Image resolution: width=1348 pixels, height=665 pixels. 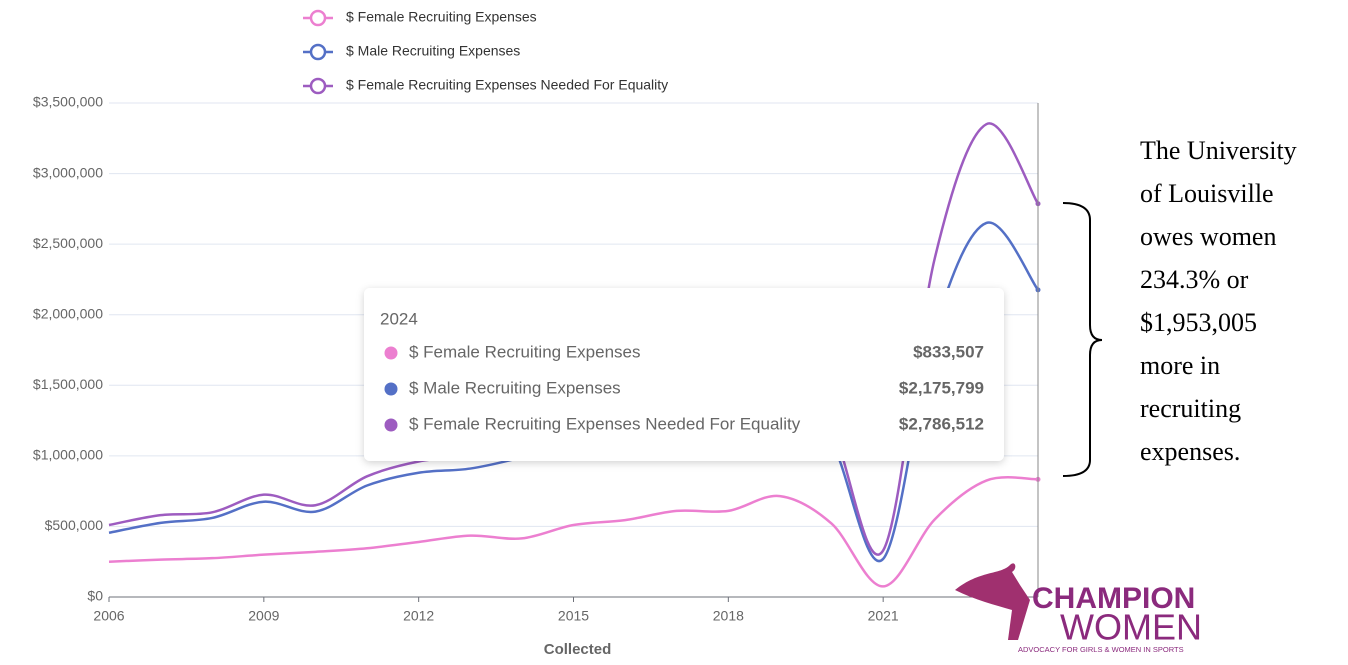 What do you see at coordinates (1190, 451) in the screenshot?
I see `annotation-line: expenses.` at bounding box center [1190, 451].